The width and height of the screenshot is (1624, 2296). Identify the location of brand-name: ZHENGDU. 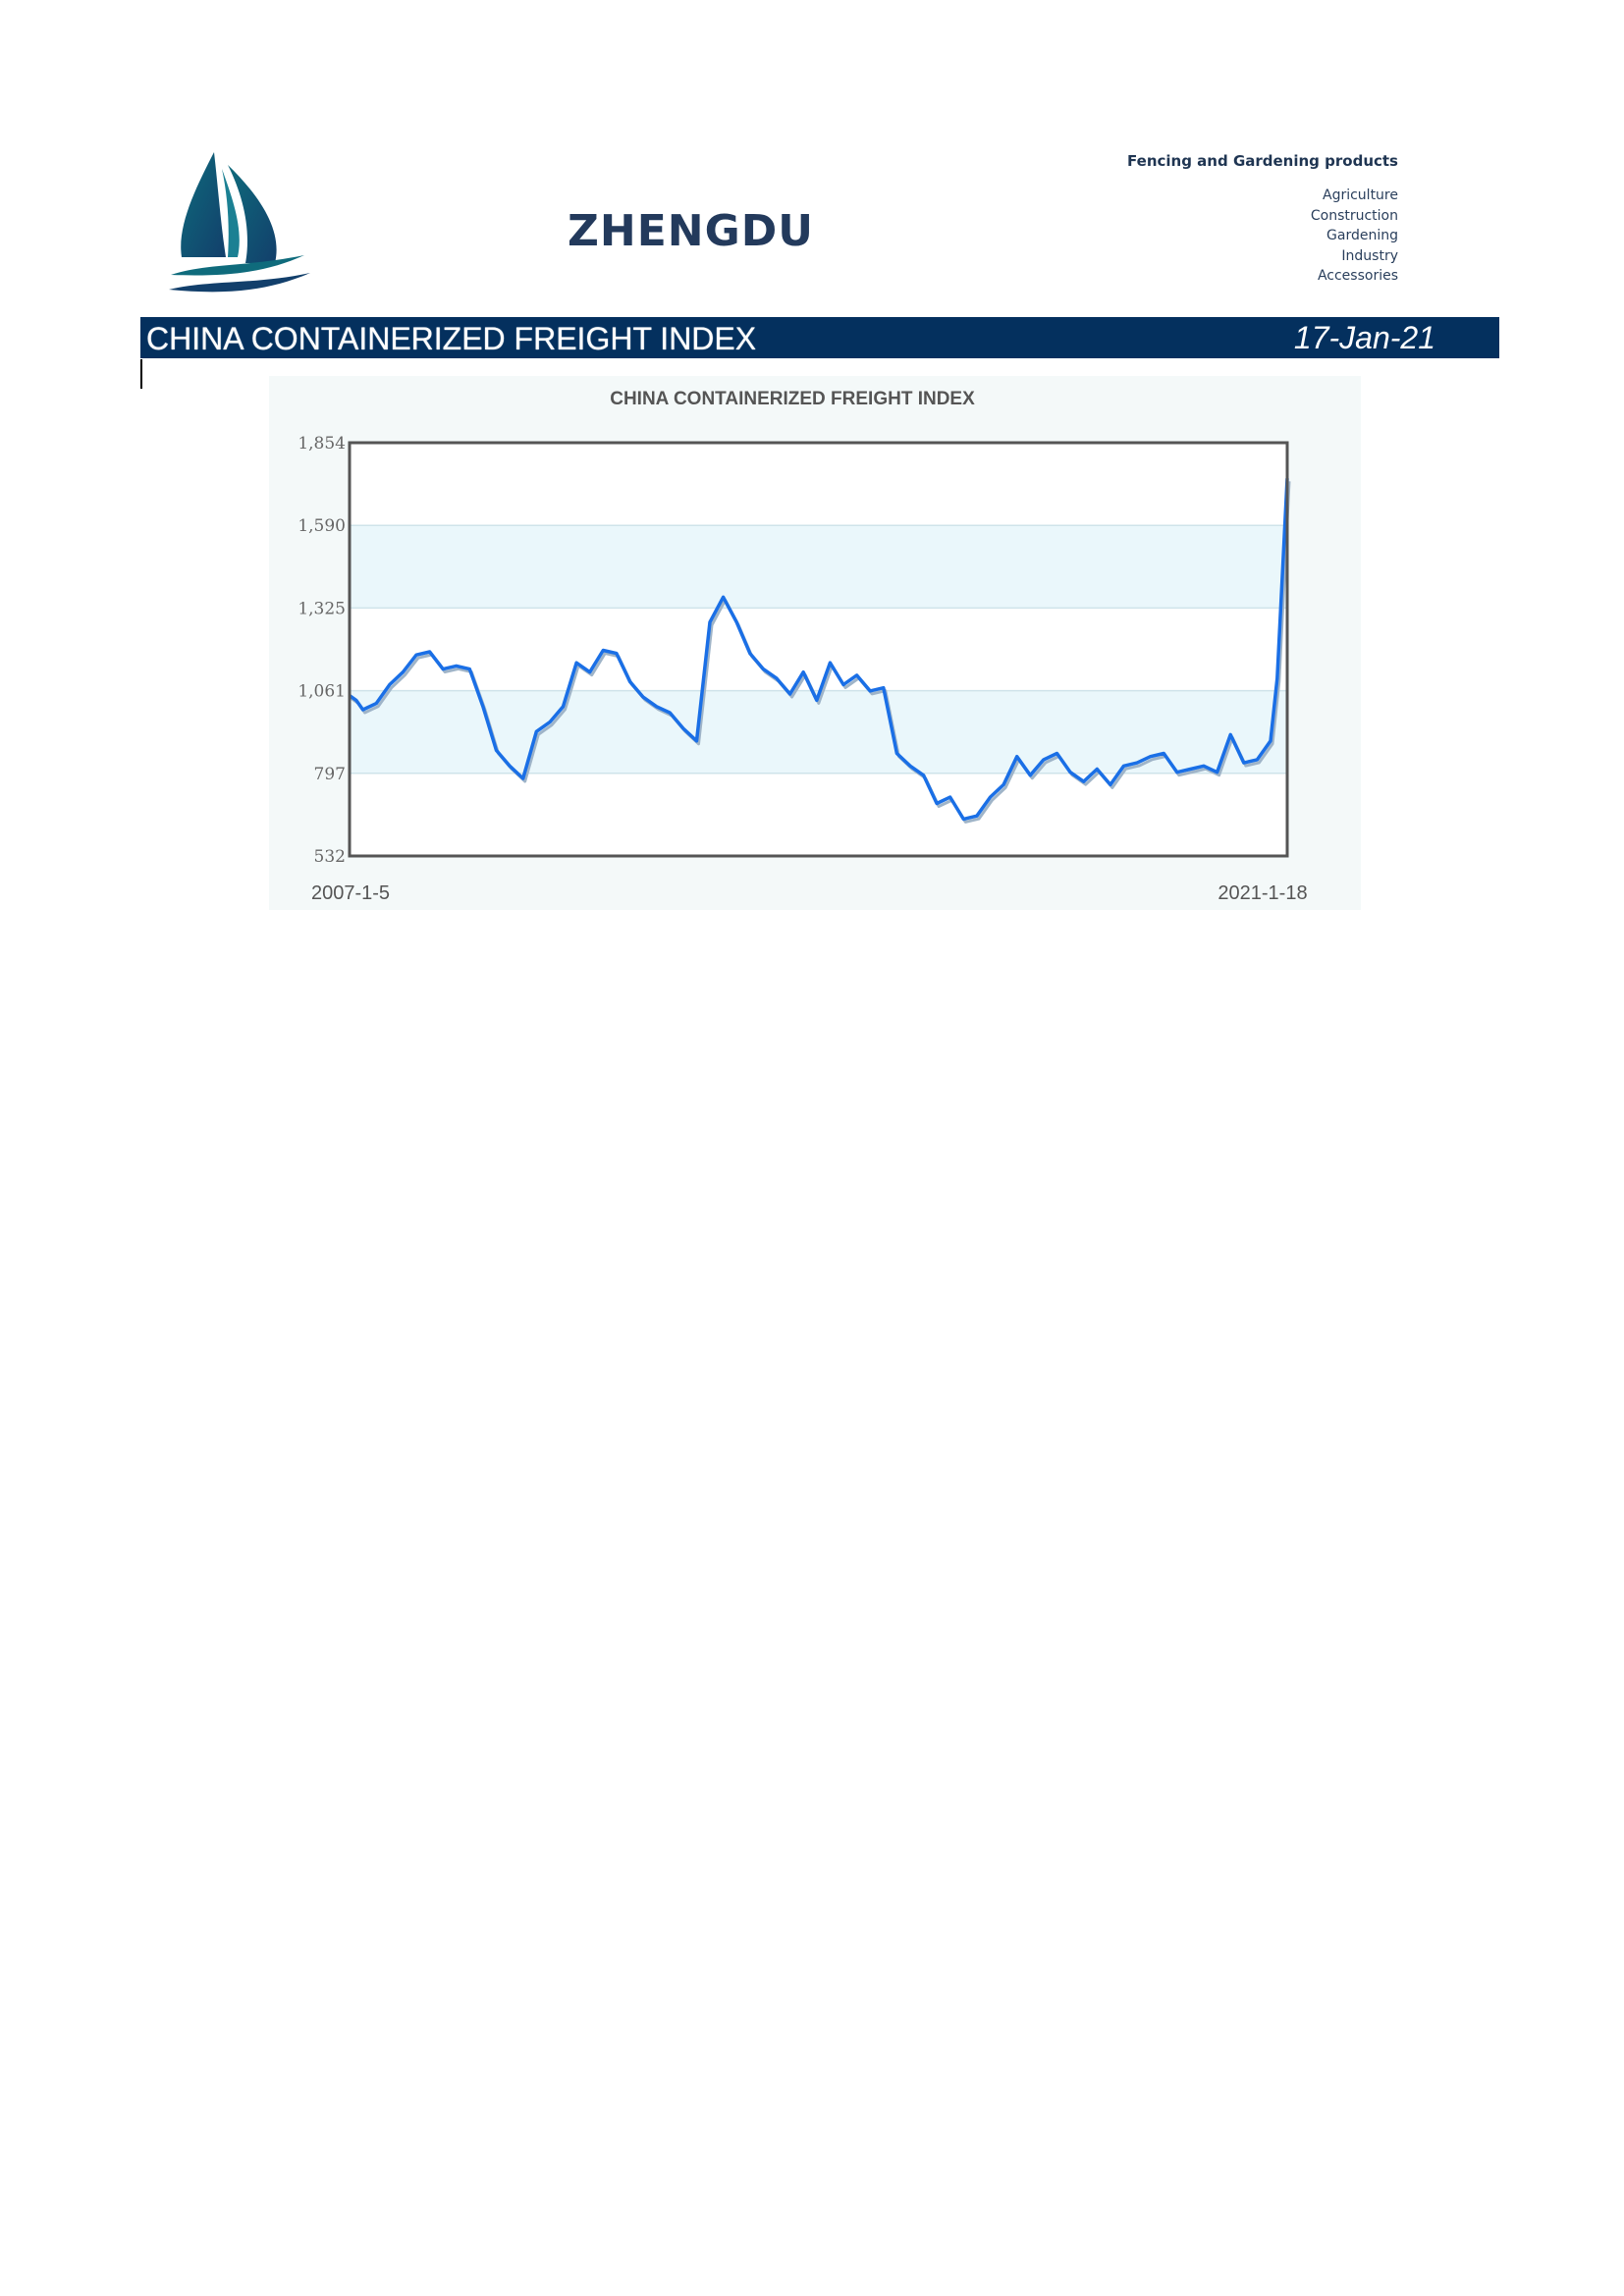
(691, 231).